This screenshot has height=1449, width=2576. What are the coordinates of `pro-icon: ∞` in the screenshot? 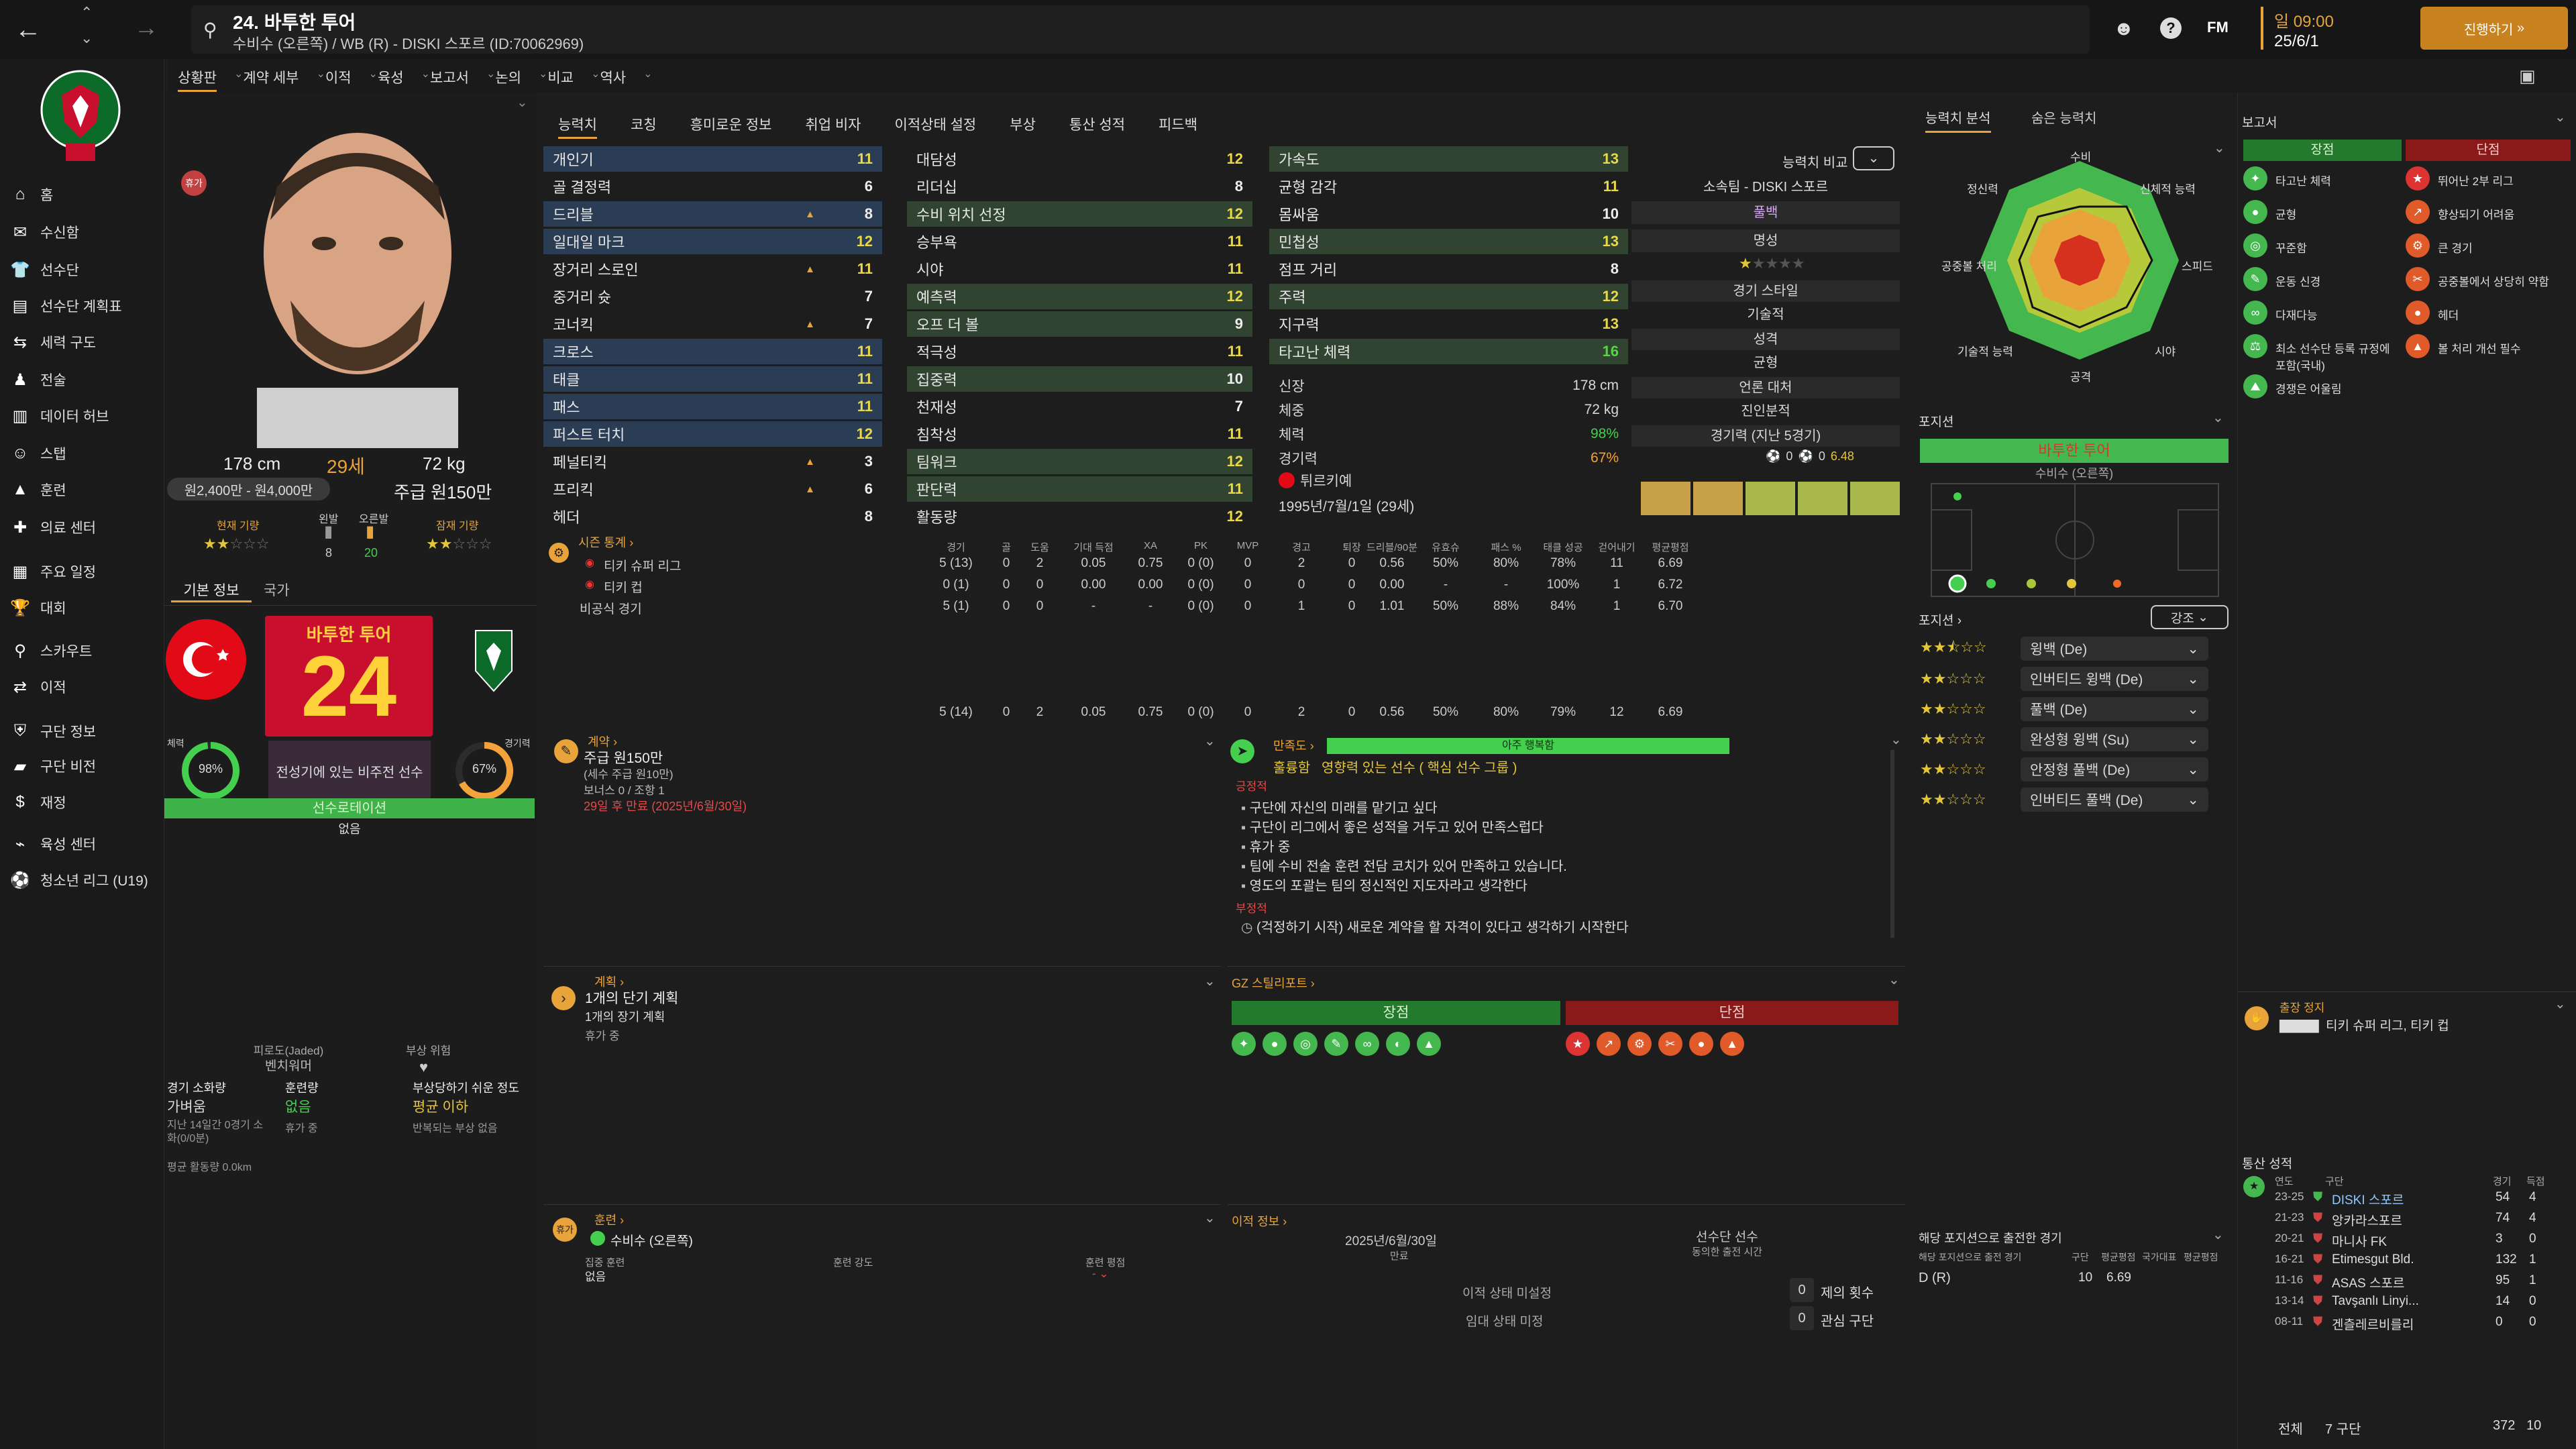 It's located at (1367, 1044).